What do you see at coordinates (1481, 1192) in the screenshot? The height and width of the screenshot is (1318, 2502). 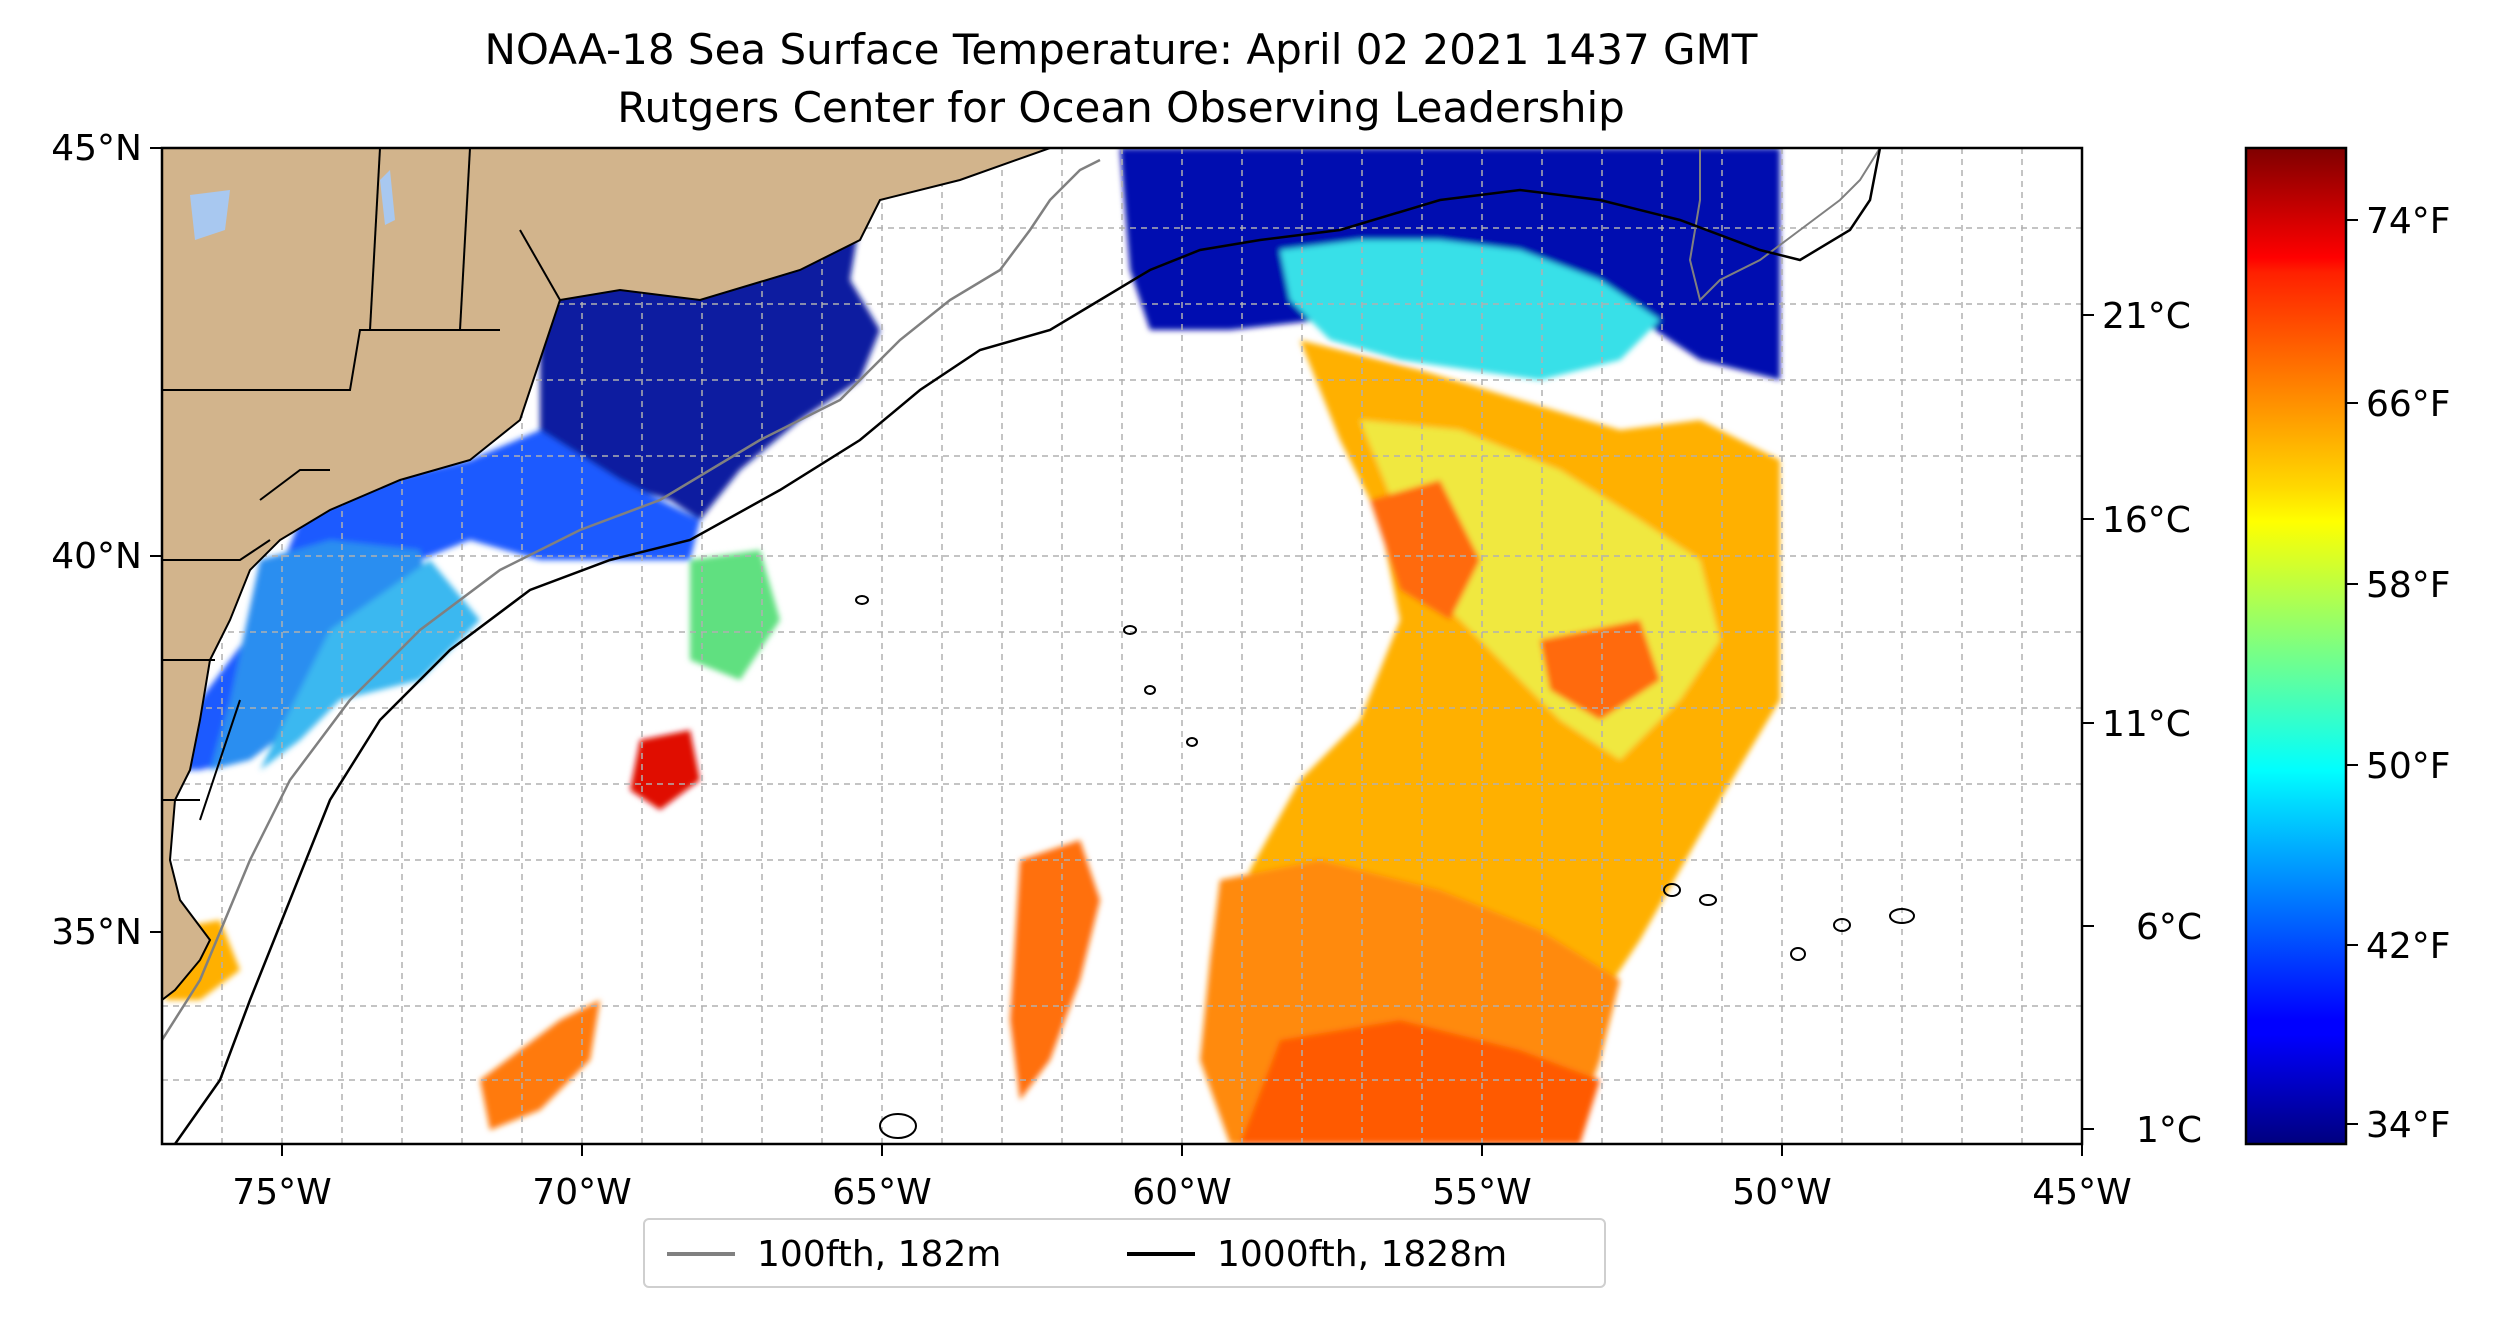 I see `lon-tick-55w: 55°W` at bounding box center [1481, 1192].